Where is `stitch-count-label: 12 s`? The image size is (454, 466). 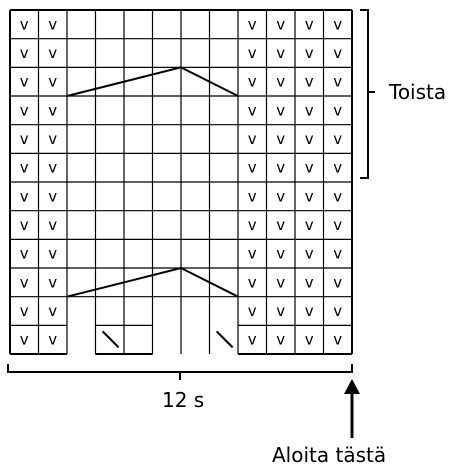 stitch-count-label: 12 s is located at coordinates (183, 400).